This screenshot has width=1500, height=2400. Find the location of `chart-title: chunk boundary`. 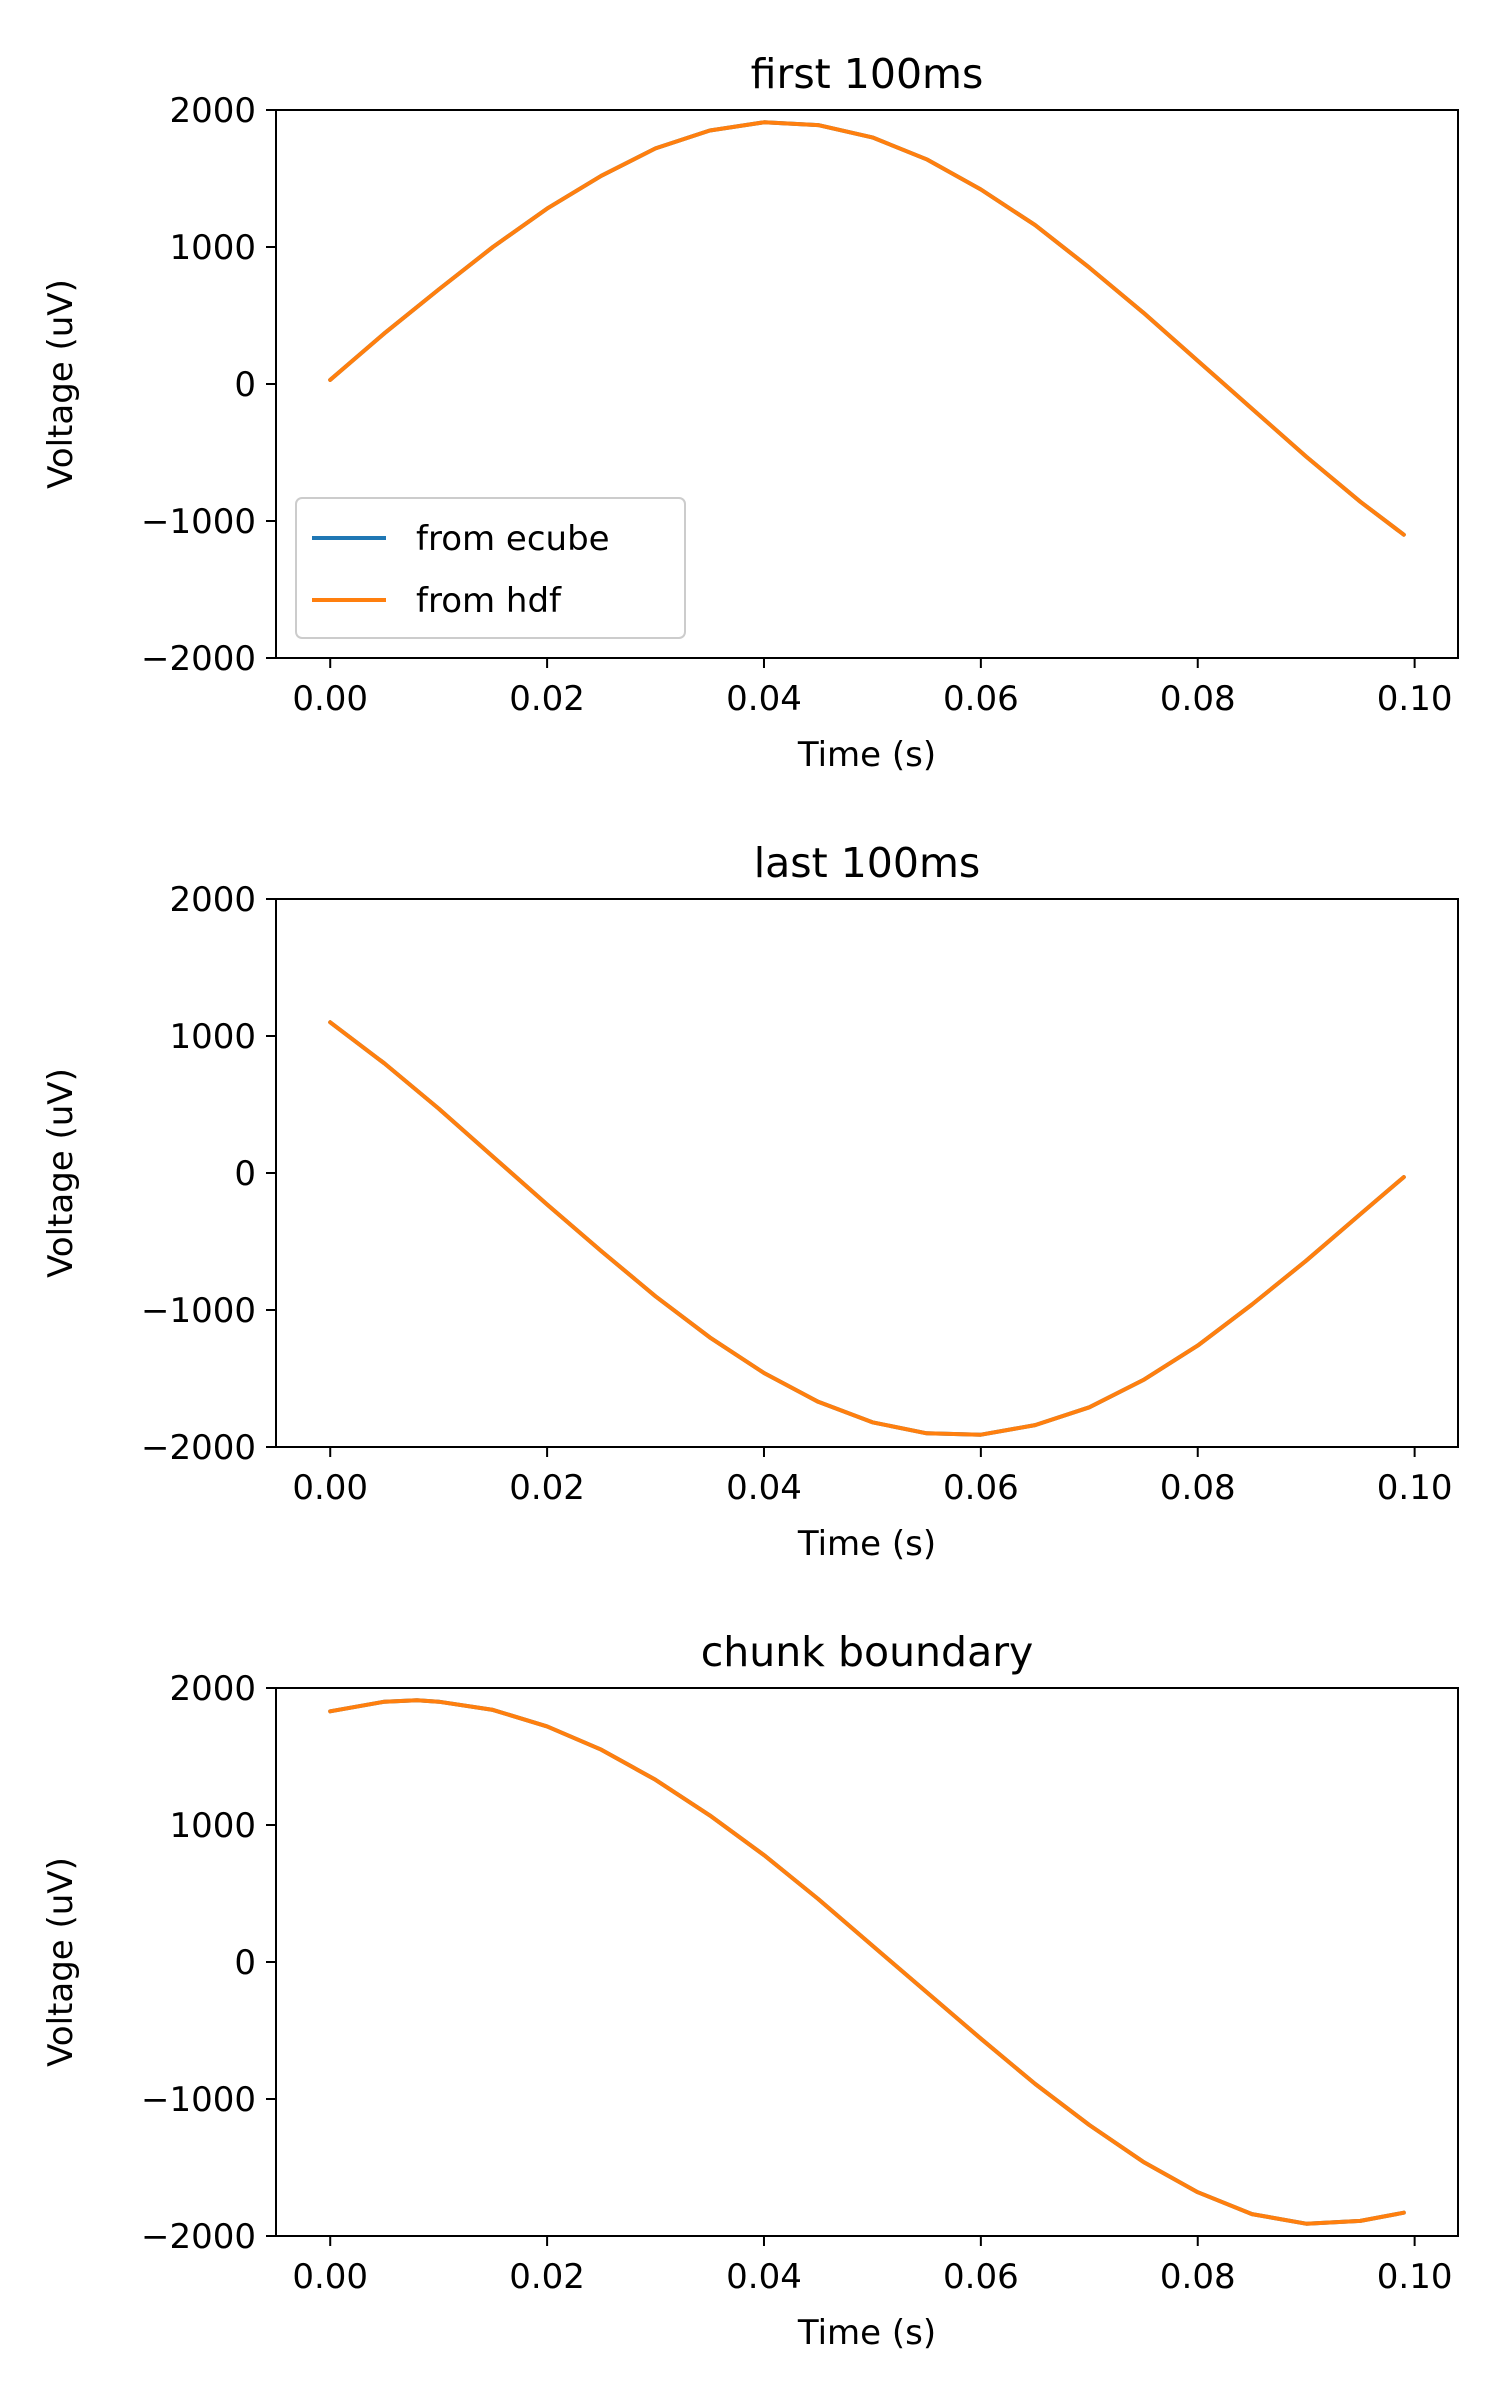

chart-title: chunk boundary is located at coordinates (867, 1652).